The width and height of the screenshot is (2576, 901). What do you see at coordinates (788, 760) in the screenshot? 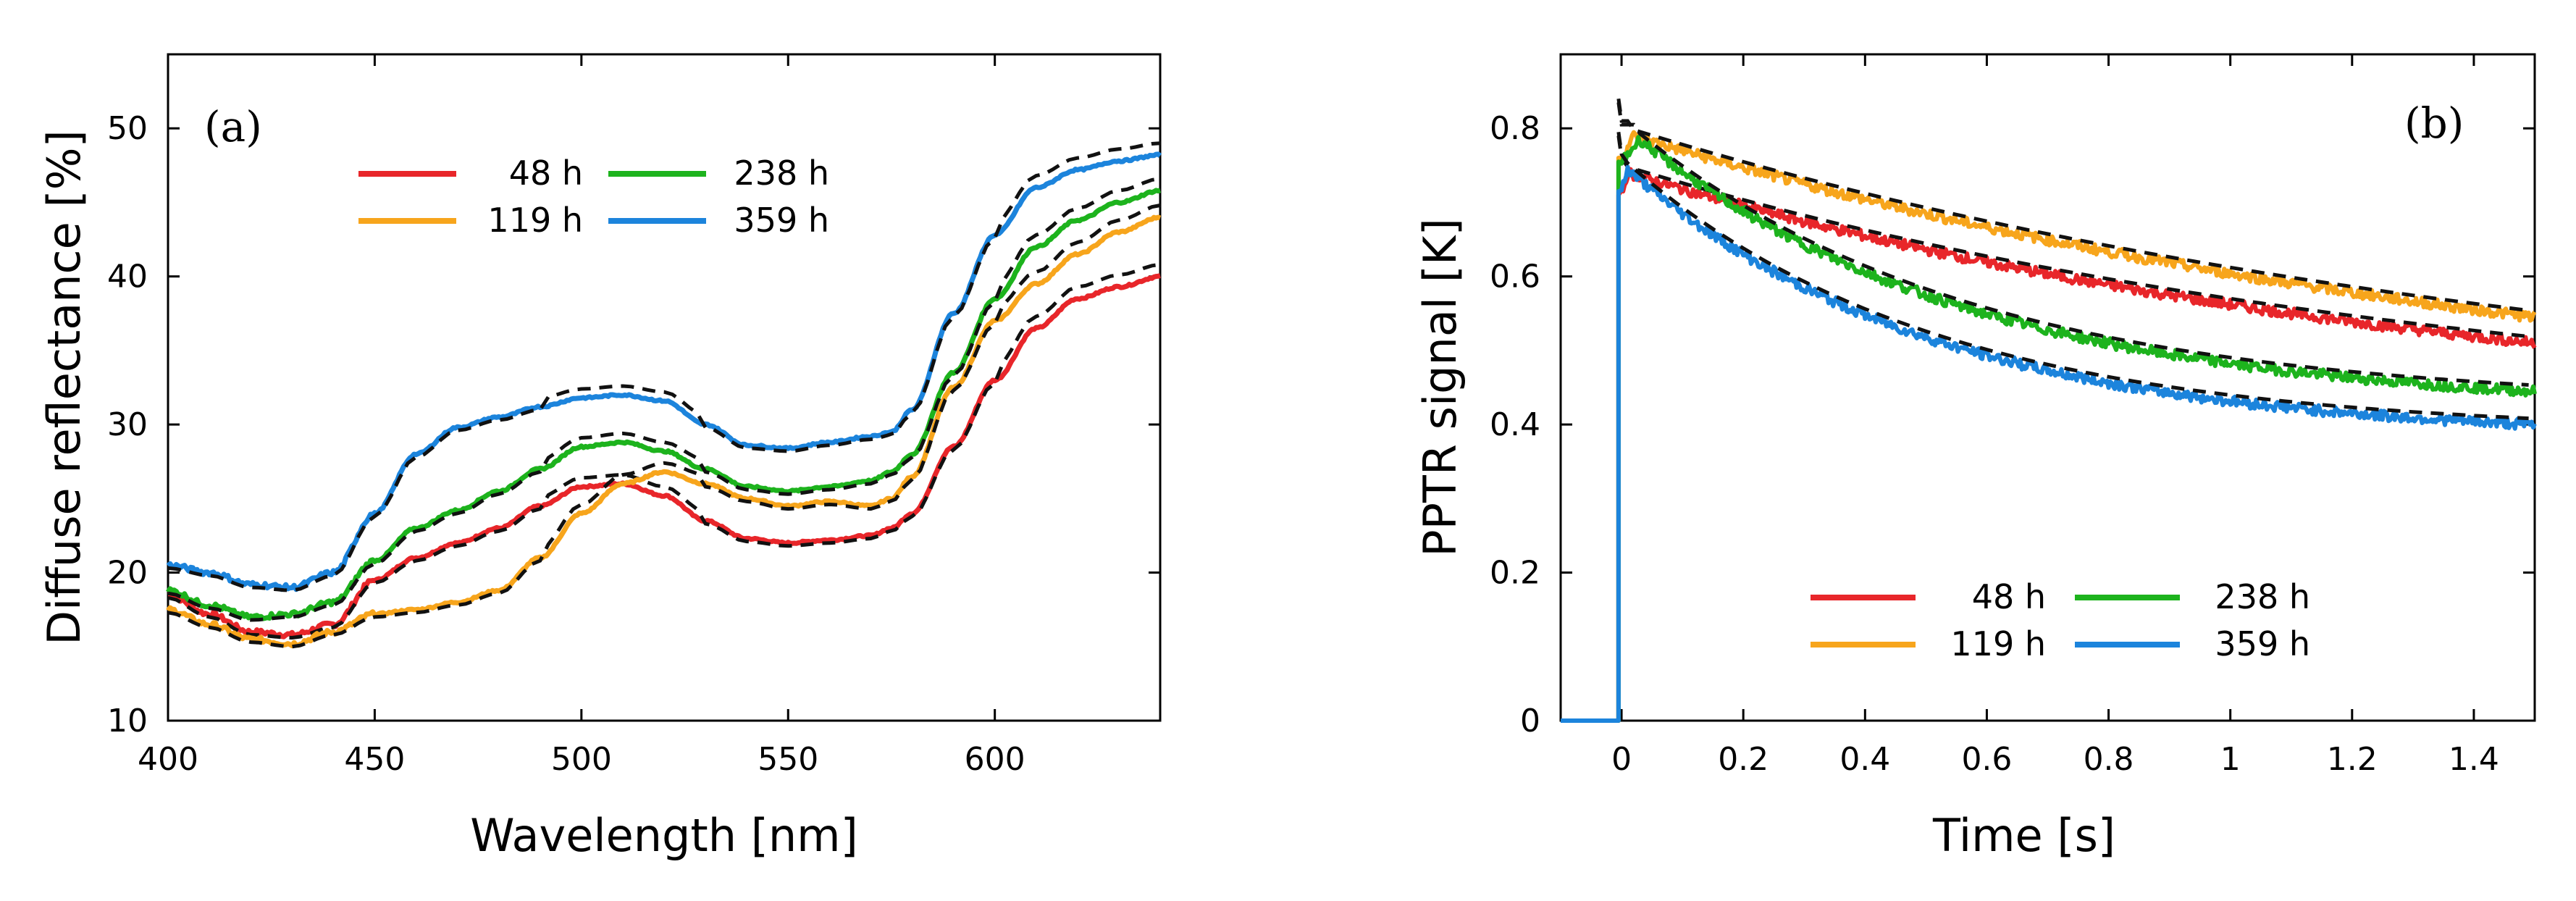
I see `x-tick-label: 550` at bounding box center [788, 760].